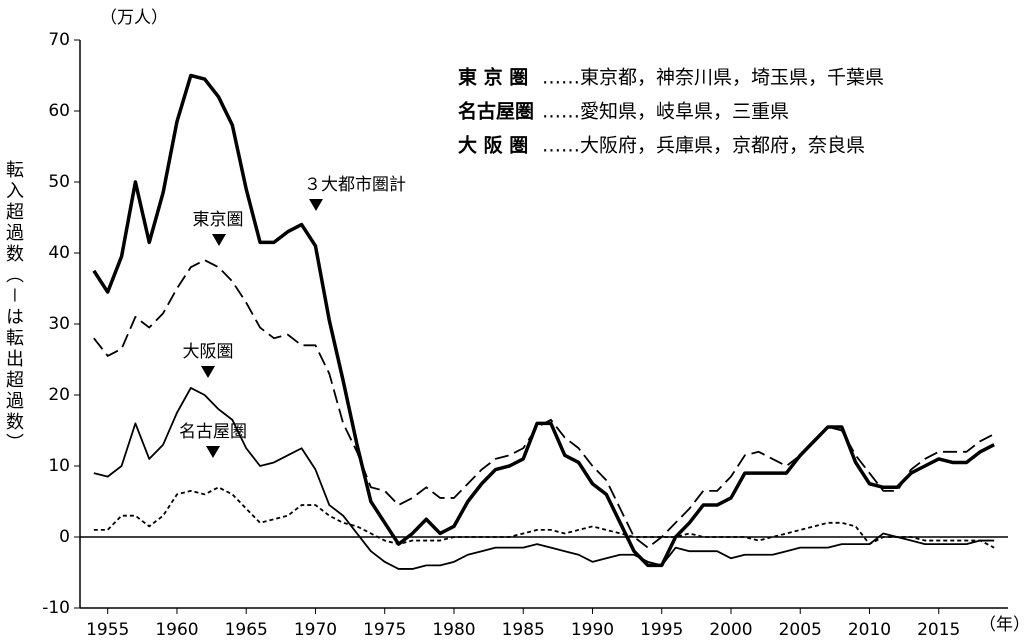  What do you see at coordinates (64, 537) in the screenshot?
I see `y-tick-label: 0` at bounding box center [64, 537].